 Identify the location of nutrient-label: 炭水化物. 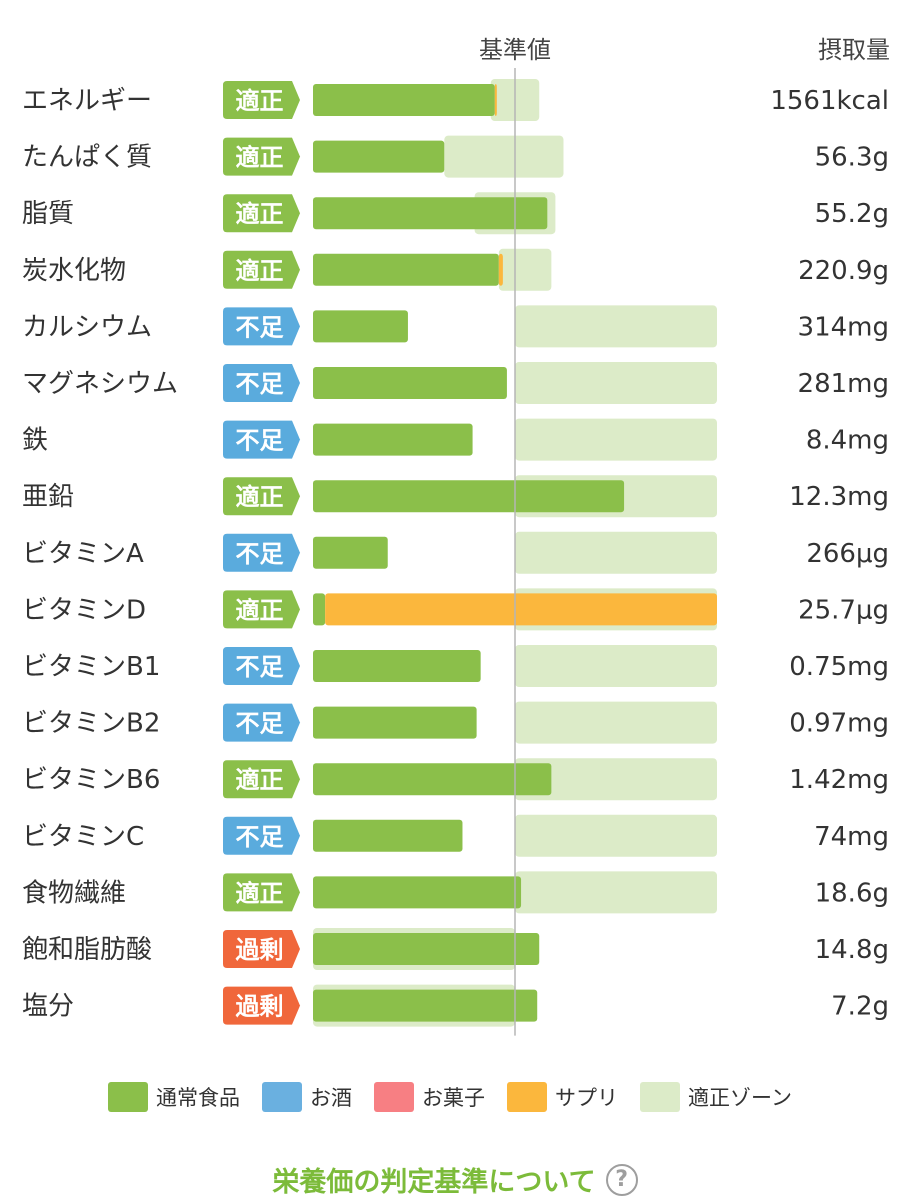
(74, 271).